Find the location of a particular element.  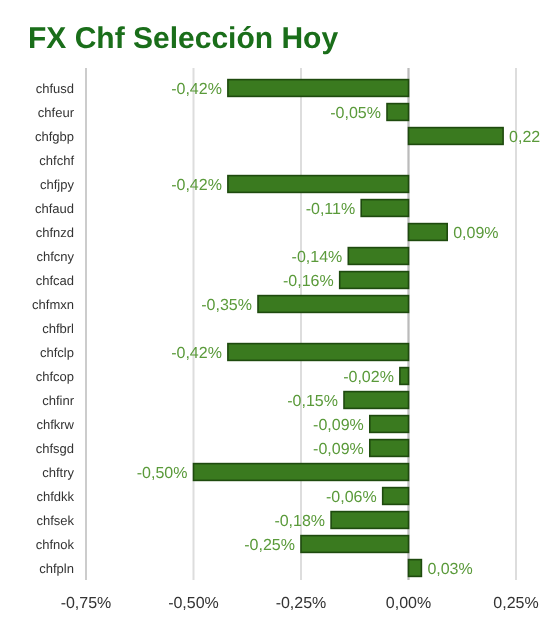

data-label: -0,18% is located at coordinates (300, 520).